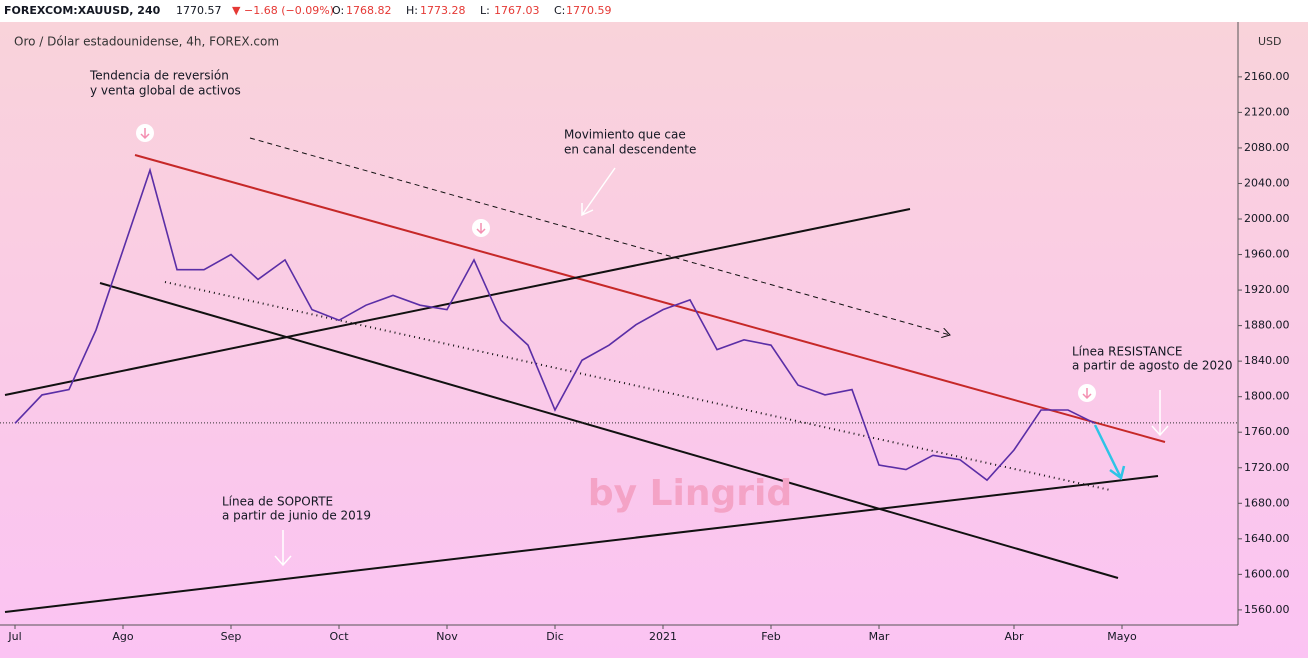 The width and height of the screenshot is (1308, 662). I want to click on y-tick-label: 1840.00, so click(1267, 360).